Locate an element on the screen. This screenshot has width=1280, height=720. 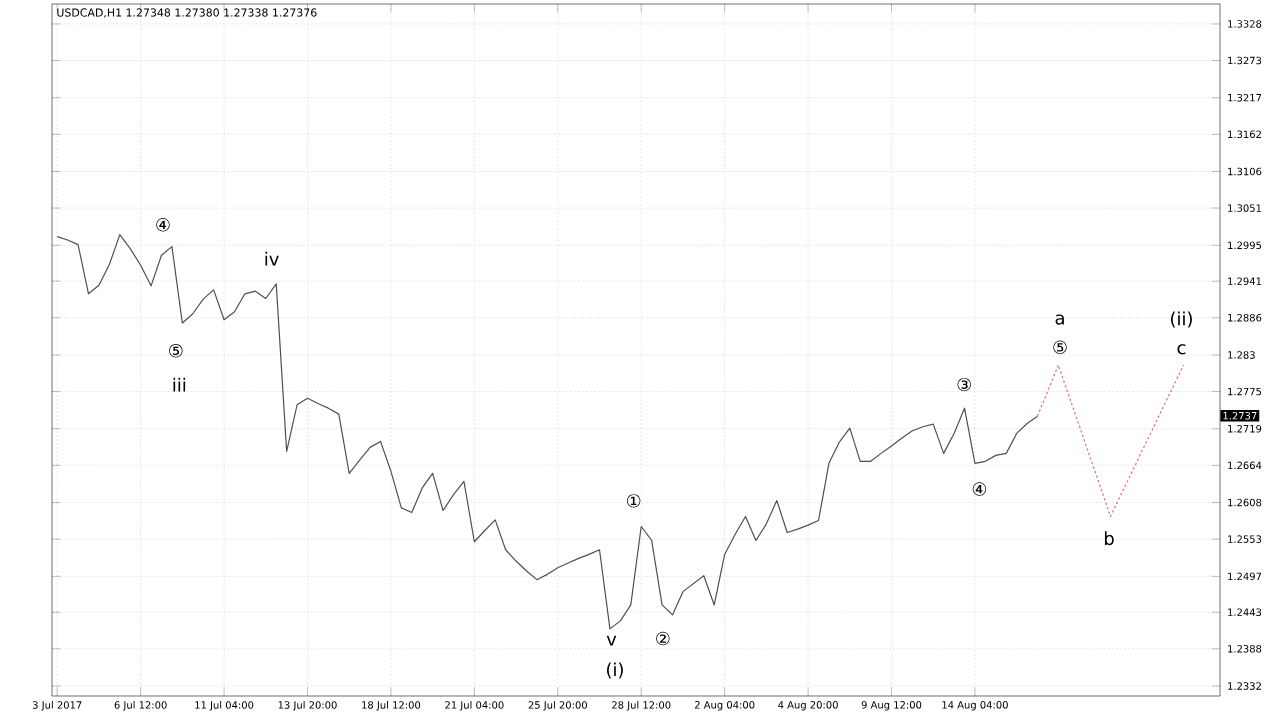
annotation: c is located at coordinates (1181, 349).